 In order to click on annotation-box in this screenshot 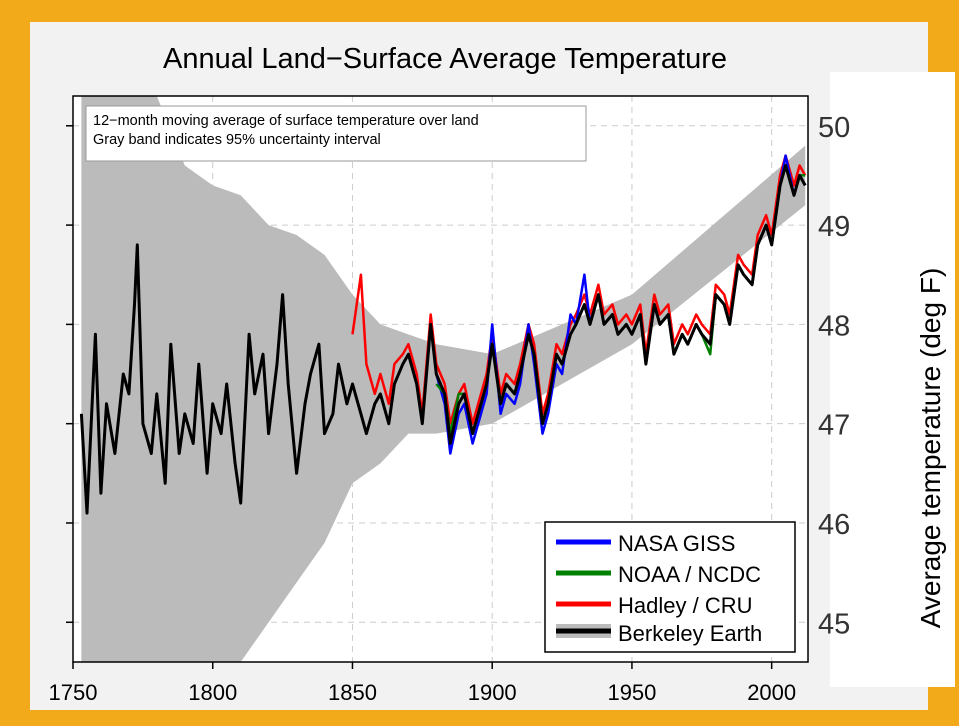, I will do `click(336, 133)`.